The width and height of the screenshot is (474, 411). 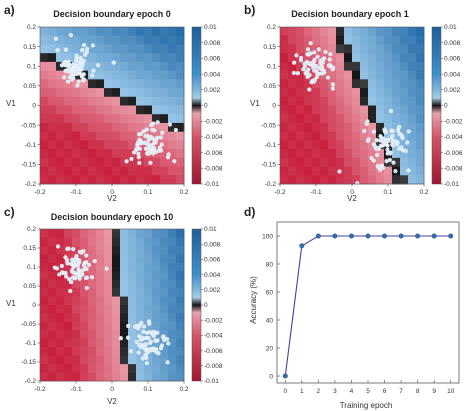 What do you see at coordinates (255, 103) in the screenshot?
I see `panel-b-ylabel: V1` at bounding box center [255, 103].